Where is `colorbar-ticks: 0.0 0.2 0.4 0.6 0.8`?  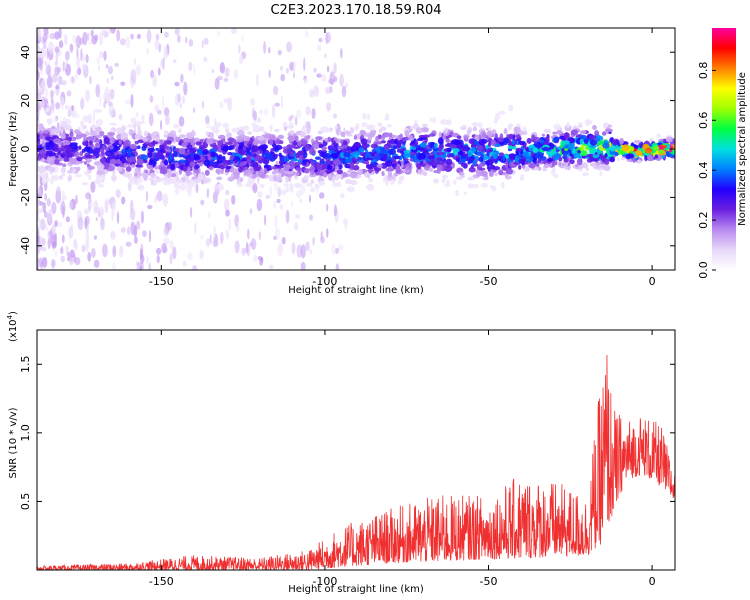 colorbar-ticks: 0.0 0.2 0.4 0.6 0.8 is located at coordinates (706, 170).